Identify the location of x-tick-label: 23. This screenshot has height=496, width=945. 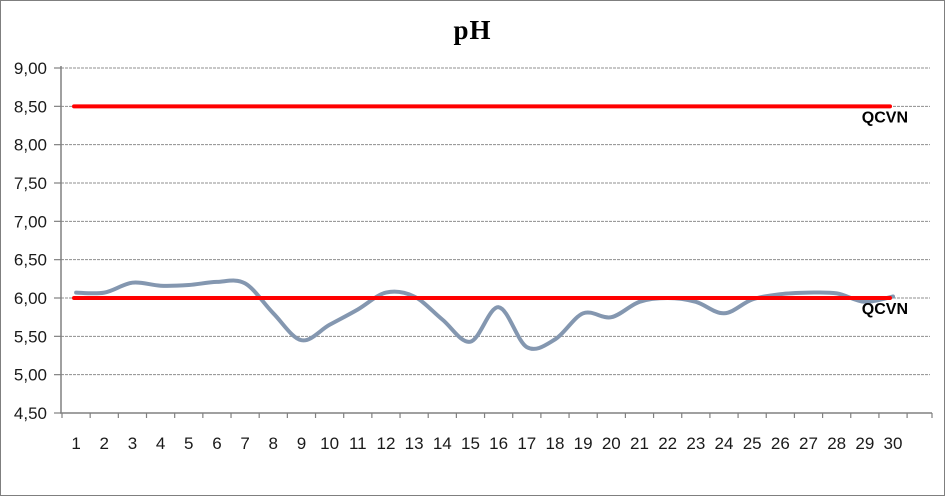
(695, 443).